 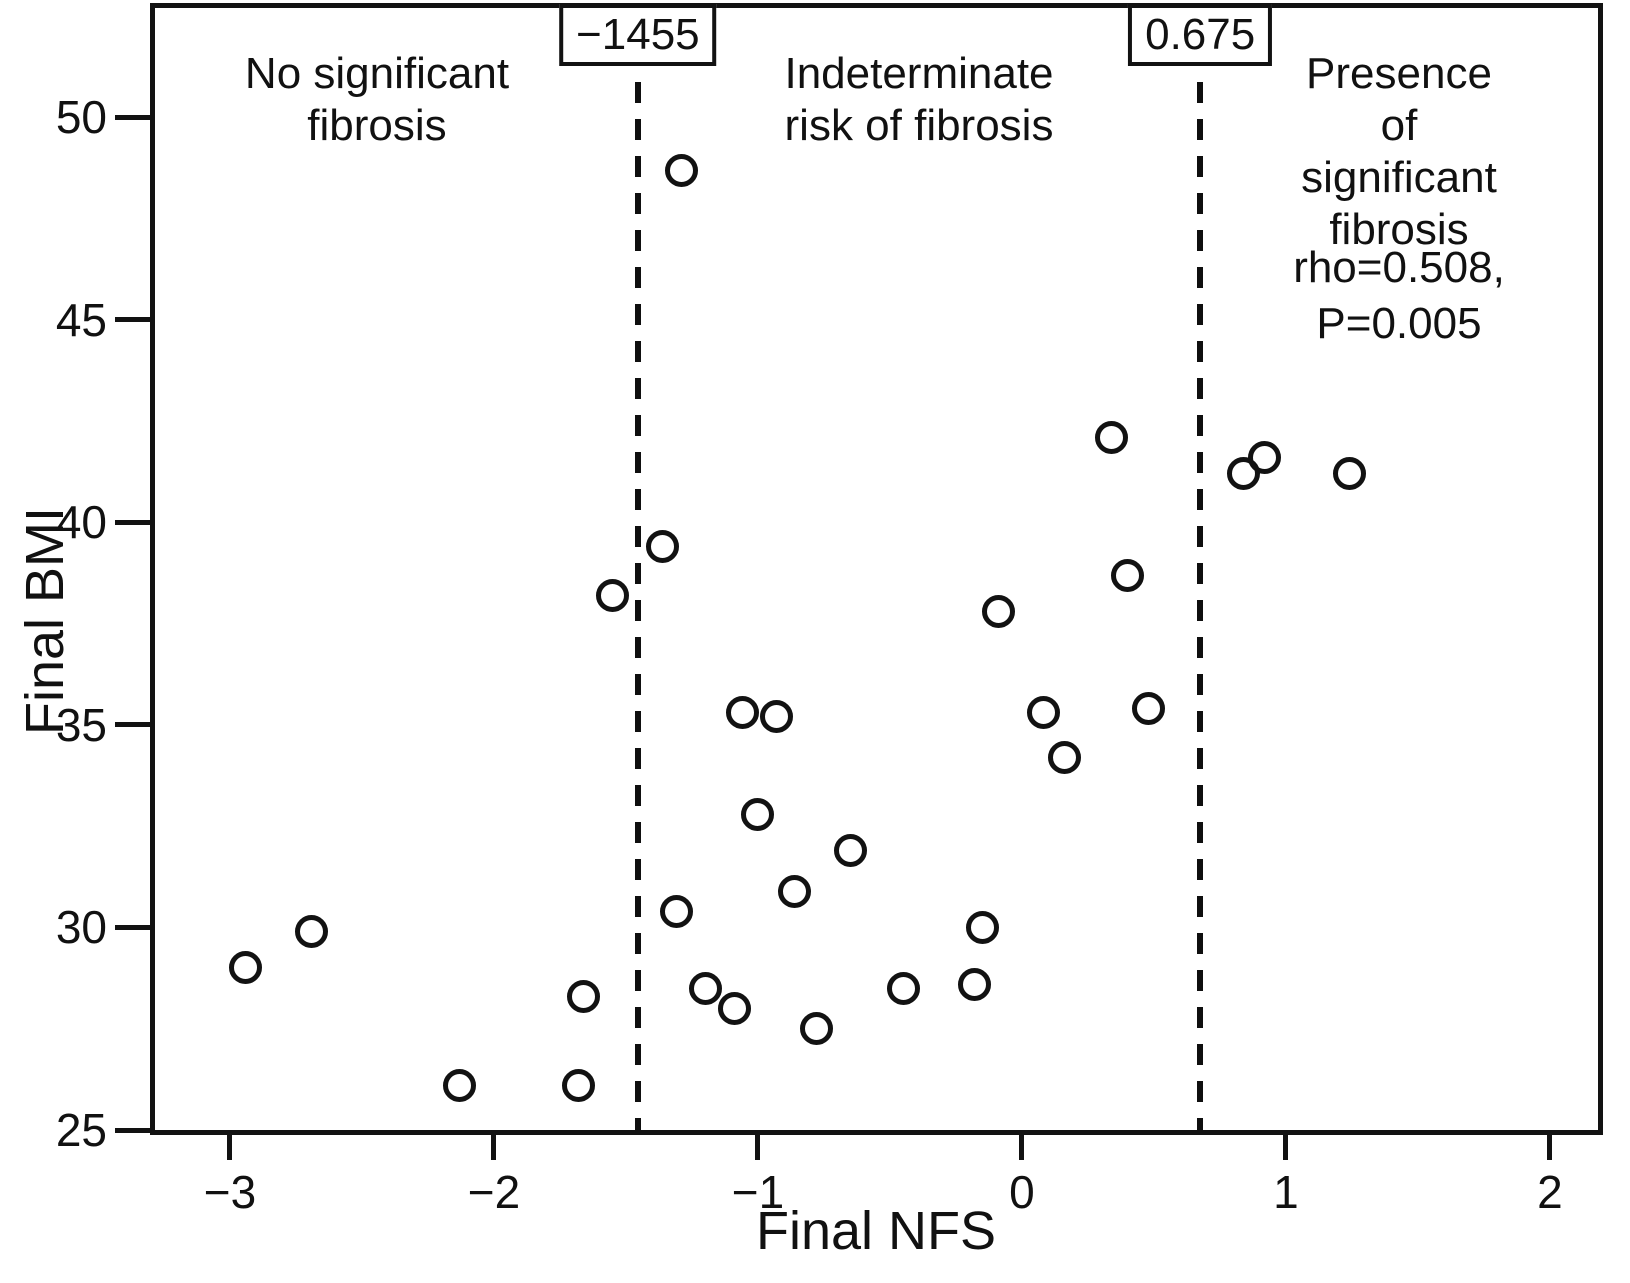 What do you see at coordinates (81, 1130) in the screenshot?
I see `y-tick-label: 25` at bounding box center [81, 1130].